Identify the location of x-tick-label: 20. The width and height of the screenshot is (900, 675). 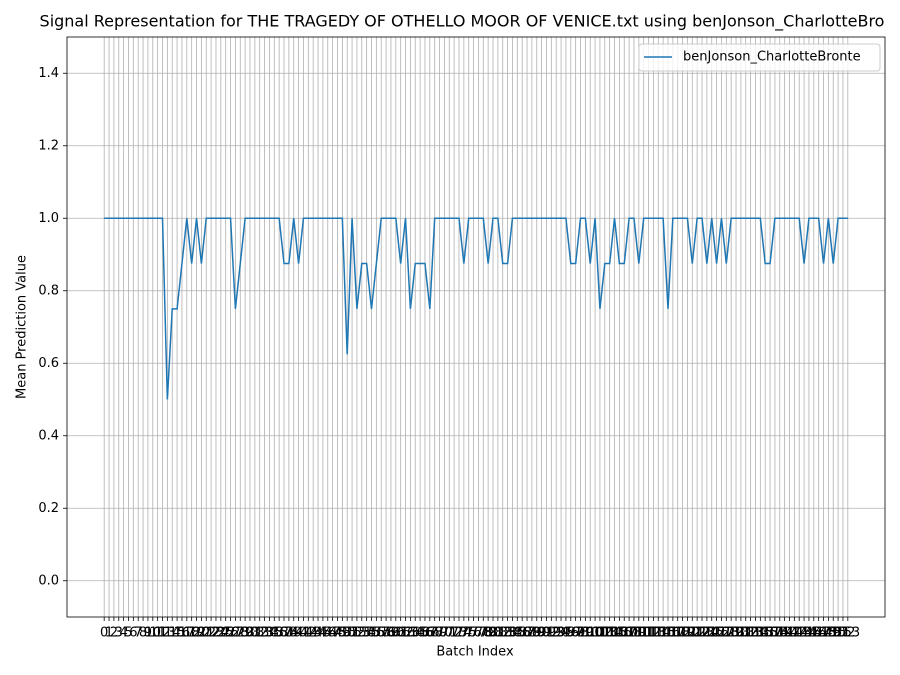
(201, 633).